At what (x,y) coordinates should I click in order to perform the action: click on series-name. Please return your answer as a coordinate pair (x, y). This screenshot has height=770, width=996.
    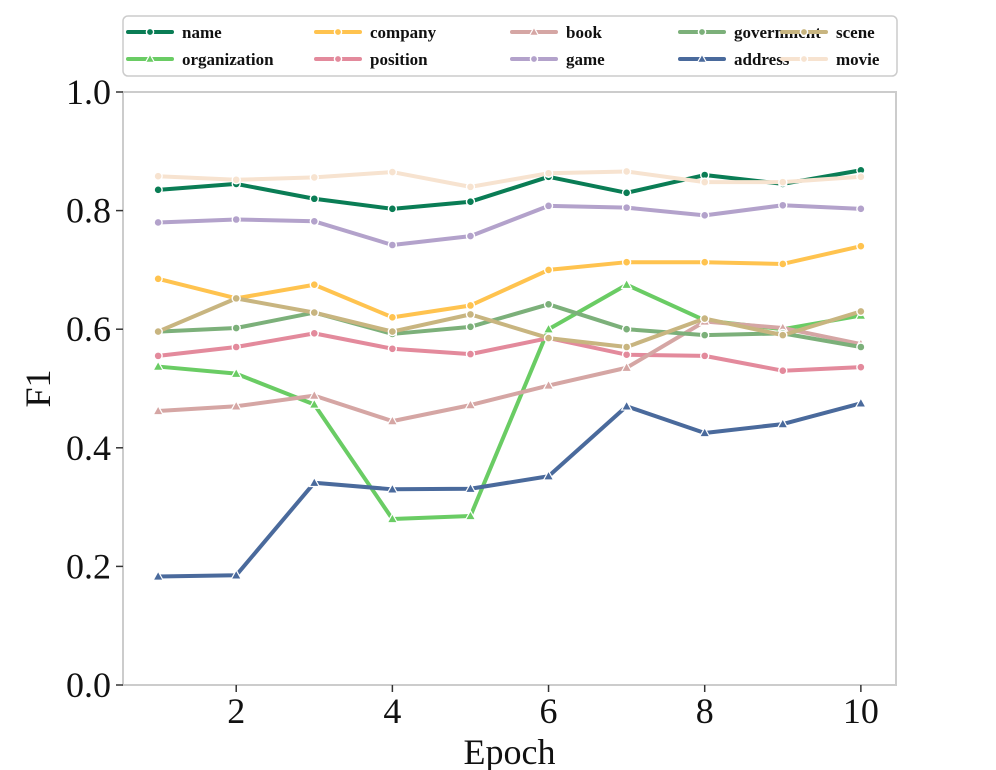
    Looking at the image, I should click on (509, 189).